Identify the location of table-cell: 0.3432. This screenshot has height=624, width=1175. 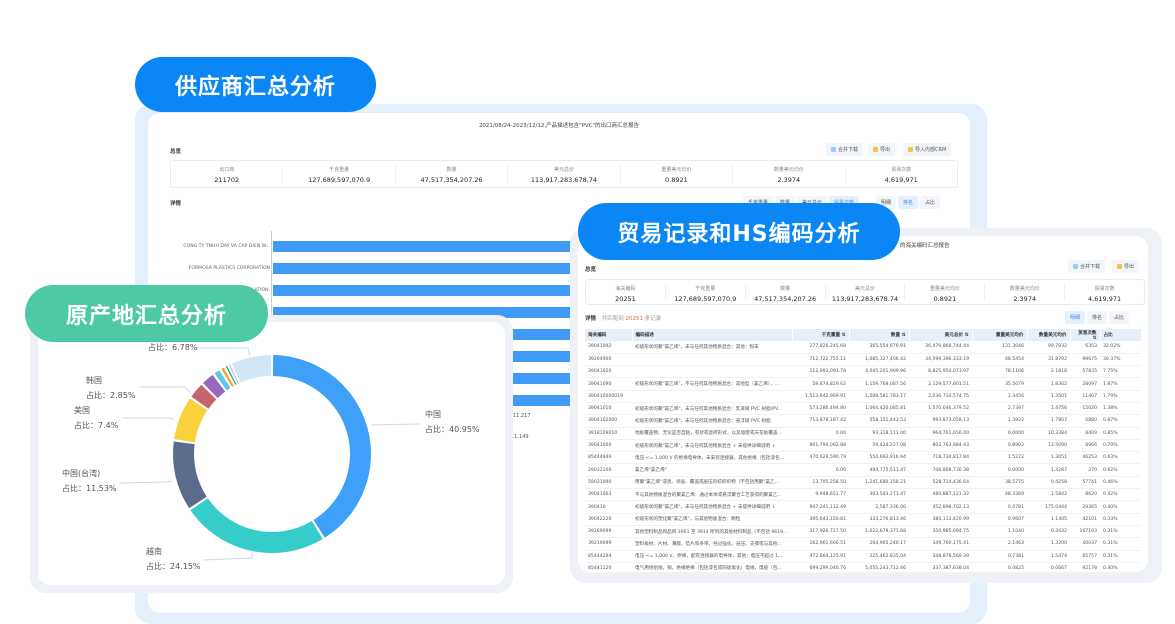
(1048, 532).